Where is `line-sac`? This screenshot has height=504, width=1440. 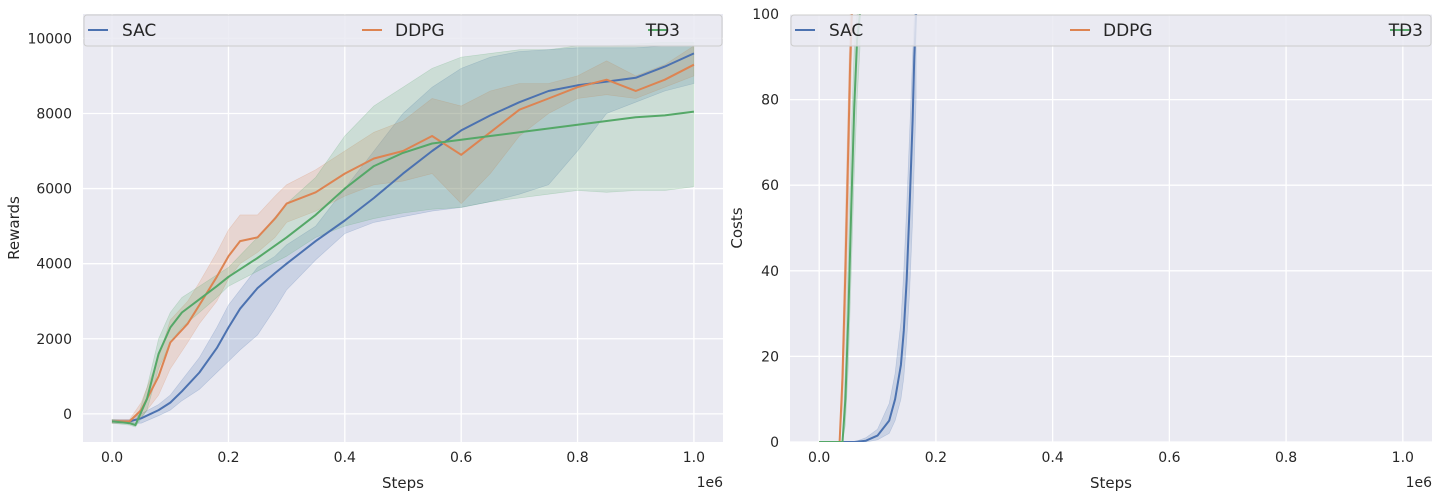 line-sac is located at coordinates (868, 228).